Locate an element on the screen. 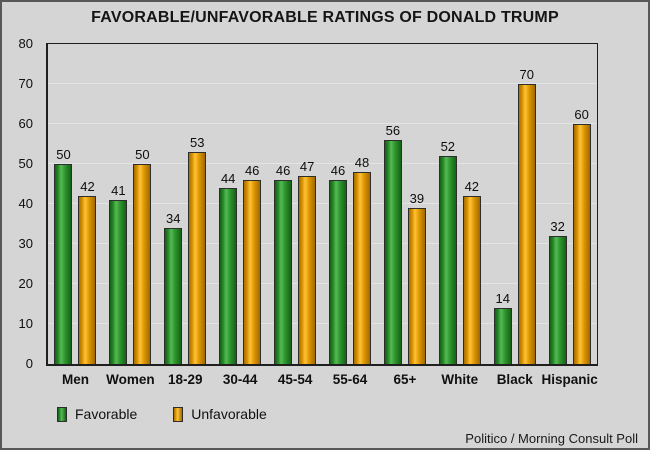  bar-favorable-45-54: 46 is located at coordinates (283, 264).